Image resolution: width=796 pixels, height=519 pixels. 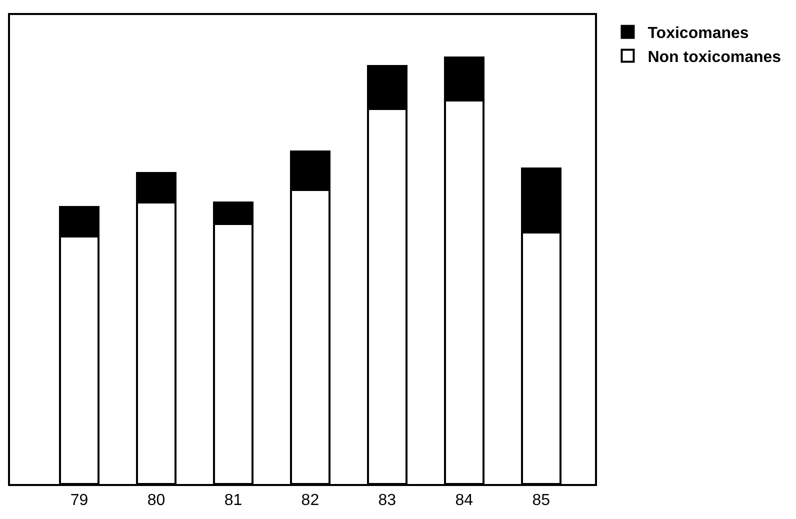 I want to click on legend-label: Toxicomanes, so click(x=698, y=33).